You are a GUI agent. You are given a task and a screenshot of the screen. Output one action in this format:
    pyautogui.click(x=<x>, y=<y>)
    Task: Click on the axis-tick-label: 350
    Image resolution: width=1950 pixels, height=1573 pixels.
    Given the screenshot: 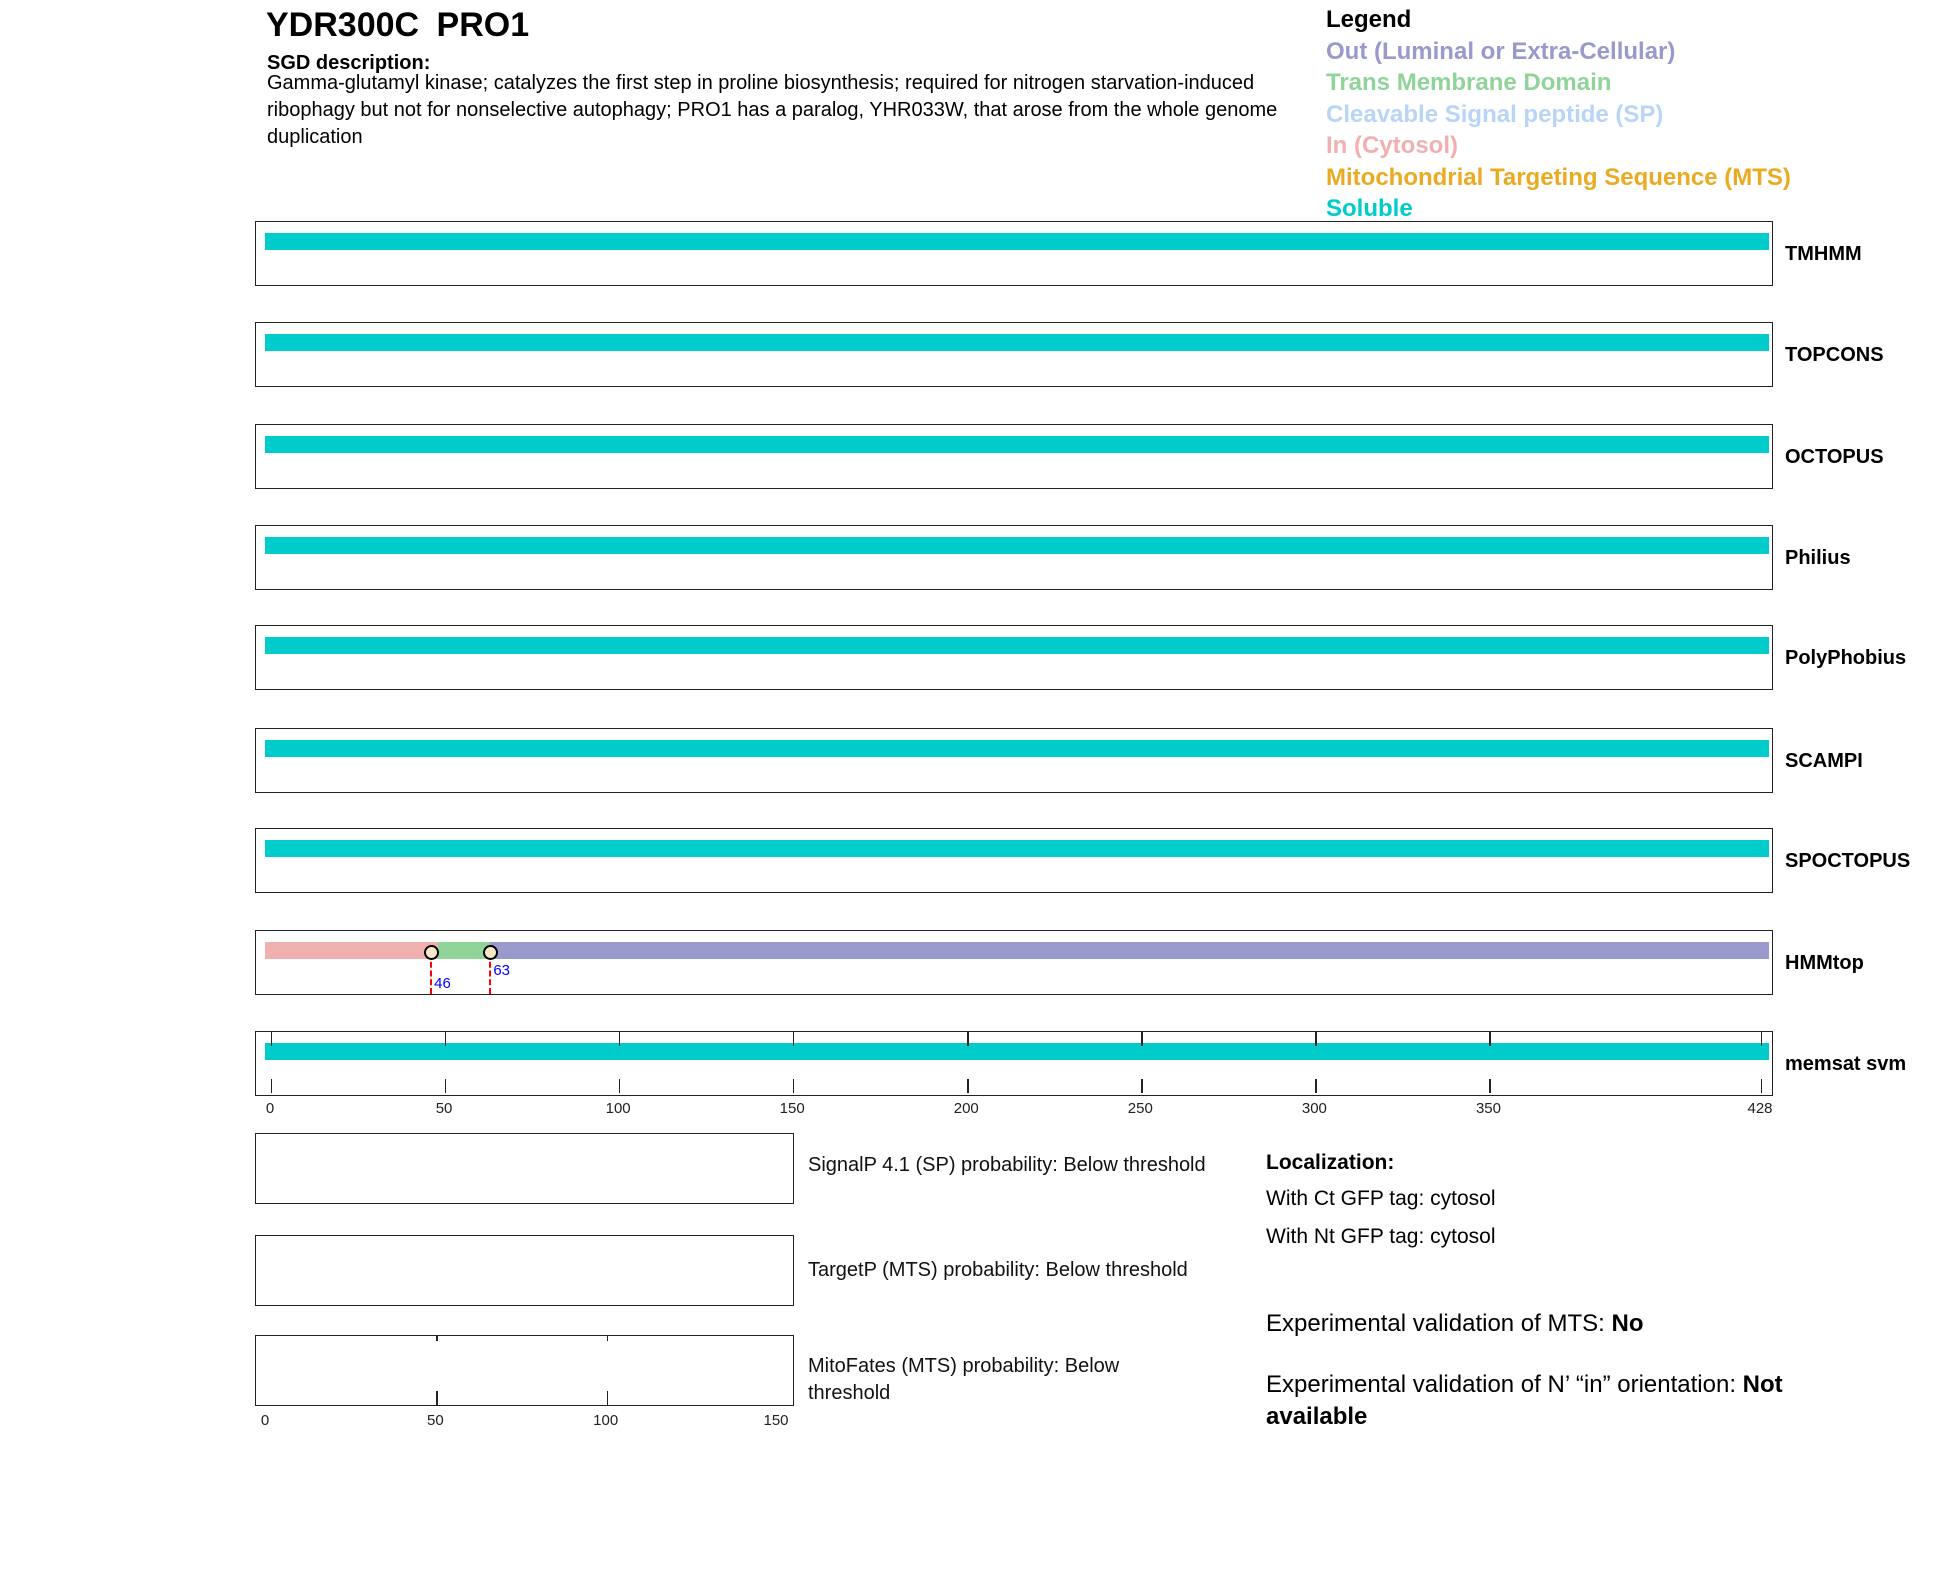 What is the action you would take?
    pyautogui.click(x=1488, y=1108)
    